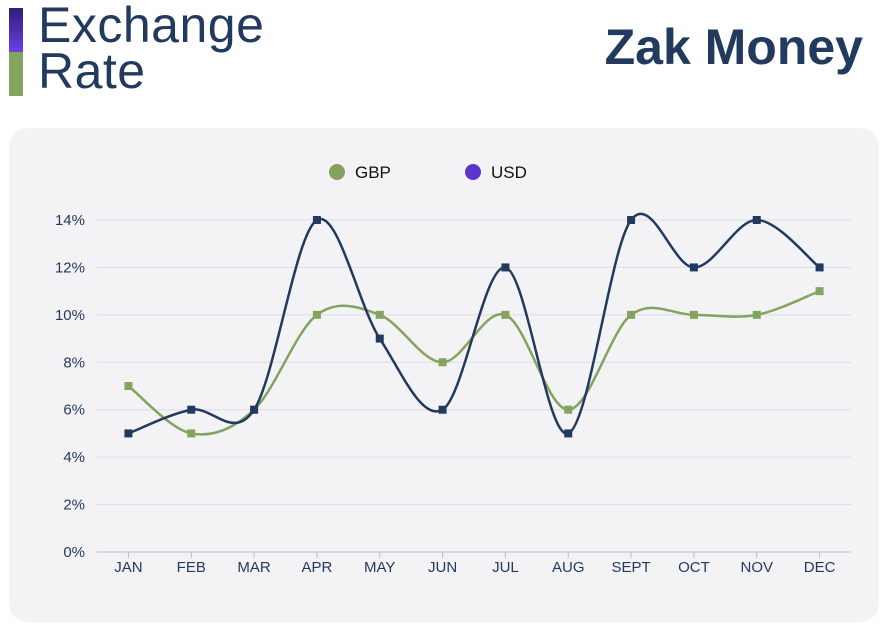  What do you see at coordinates (473, 172) in the screenshot?
I see `usd-legend-marker` at bounding box center [473, 172].